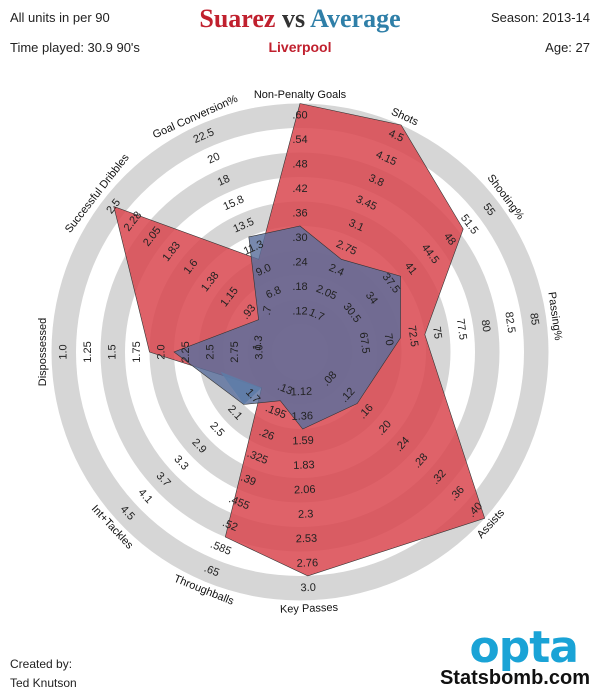 This screenshot has height=700, width=600. I want to click on tick-label: 80, so click(486, 326).